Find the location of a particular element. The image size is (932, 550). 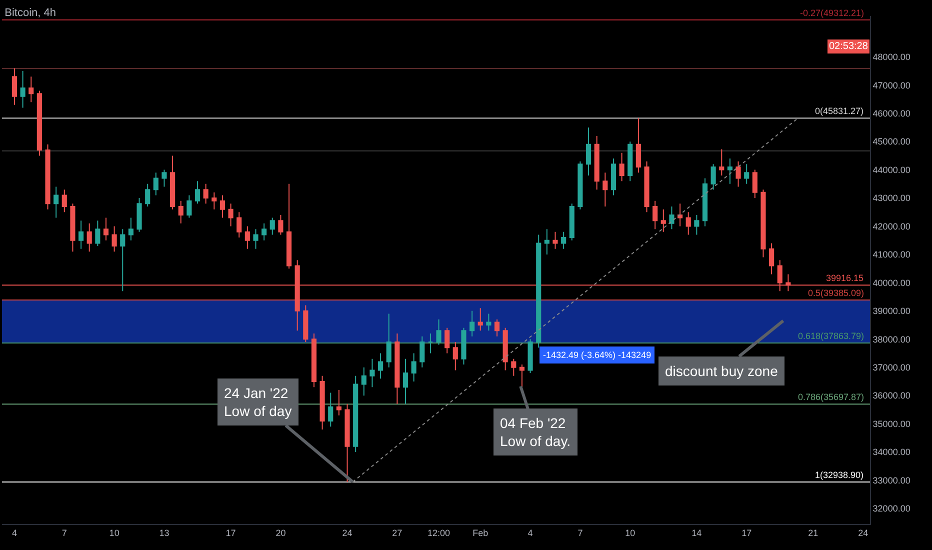

y-tick-label: 42000.00 is located at coordinates (891, 226).